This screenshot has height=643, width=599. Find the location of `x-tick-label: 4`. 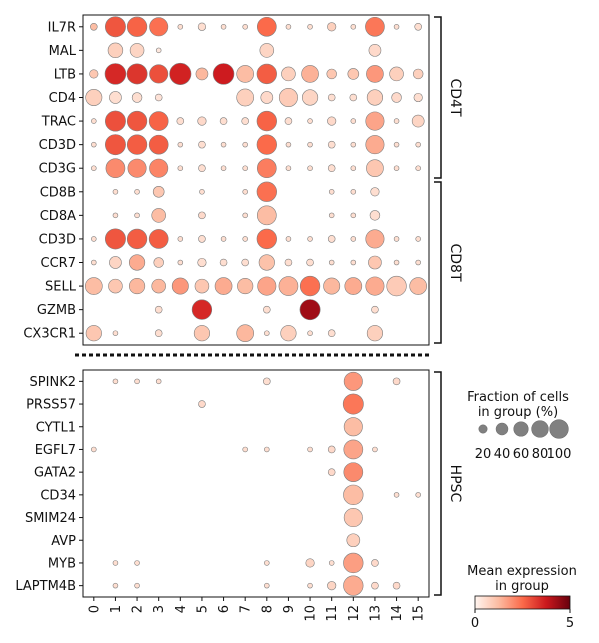

x-tick-label: 4 is located at coordinates (181, 609).